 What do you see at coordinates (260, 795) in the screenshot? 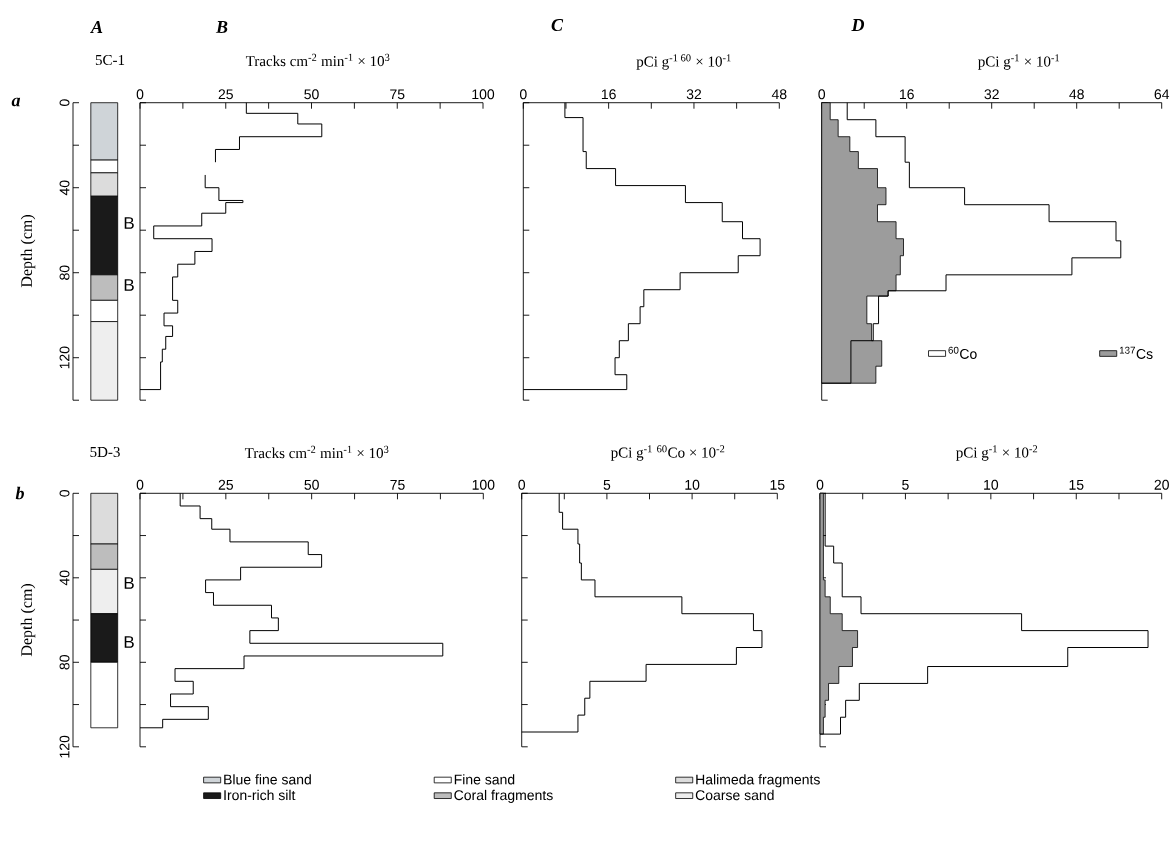
I see `legend-label: Iron-rich silt` at bounding box center [260, 795].